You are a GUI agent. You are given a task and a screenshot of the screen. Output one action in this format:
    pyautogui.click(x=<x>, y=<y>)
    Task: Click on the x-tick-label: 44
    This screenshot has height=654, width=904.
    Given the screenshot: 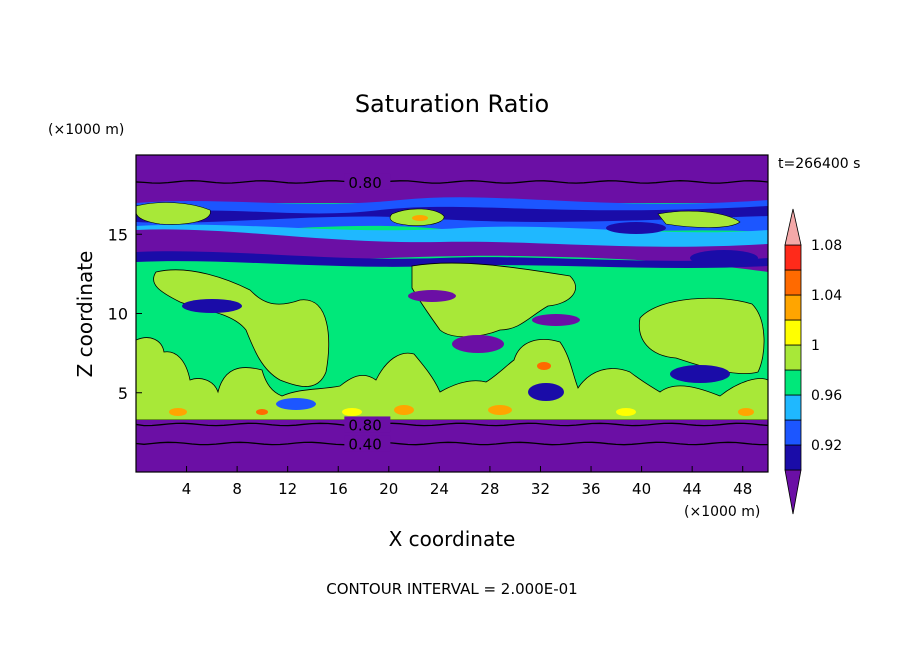 What is the action you would take?
    pyautogui.click(x=692, y=489)
    